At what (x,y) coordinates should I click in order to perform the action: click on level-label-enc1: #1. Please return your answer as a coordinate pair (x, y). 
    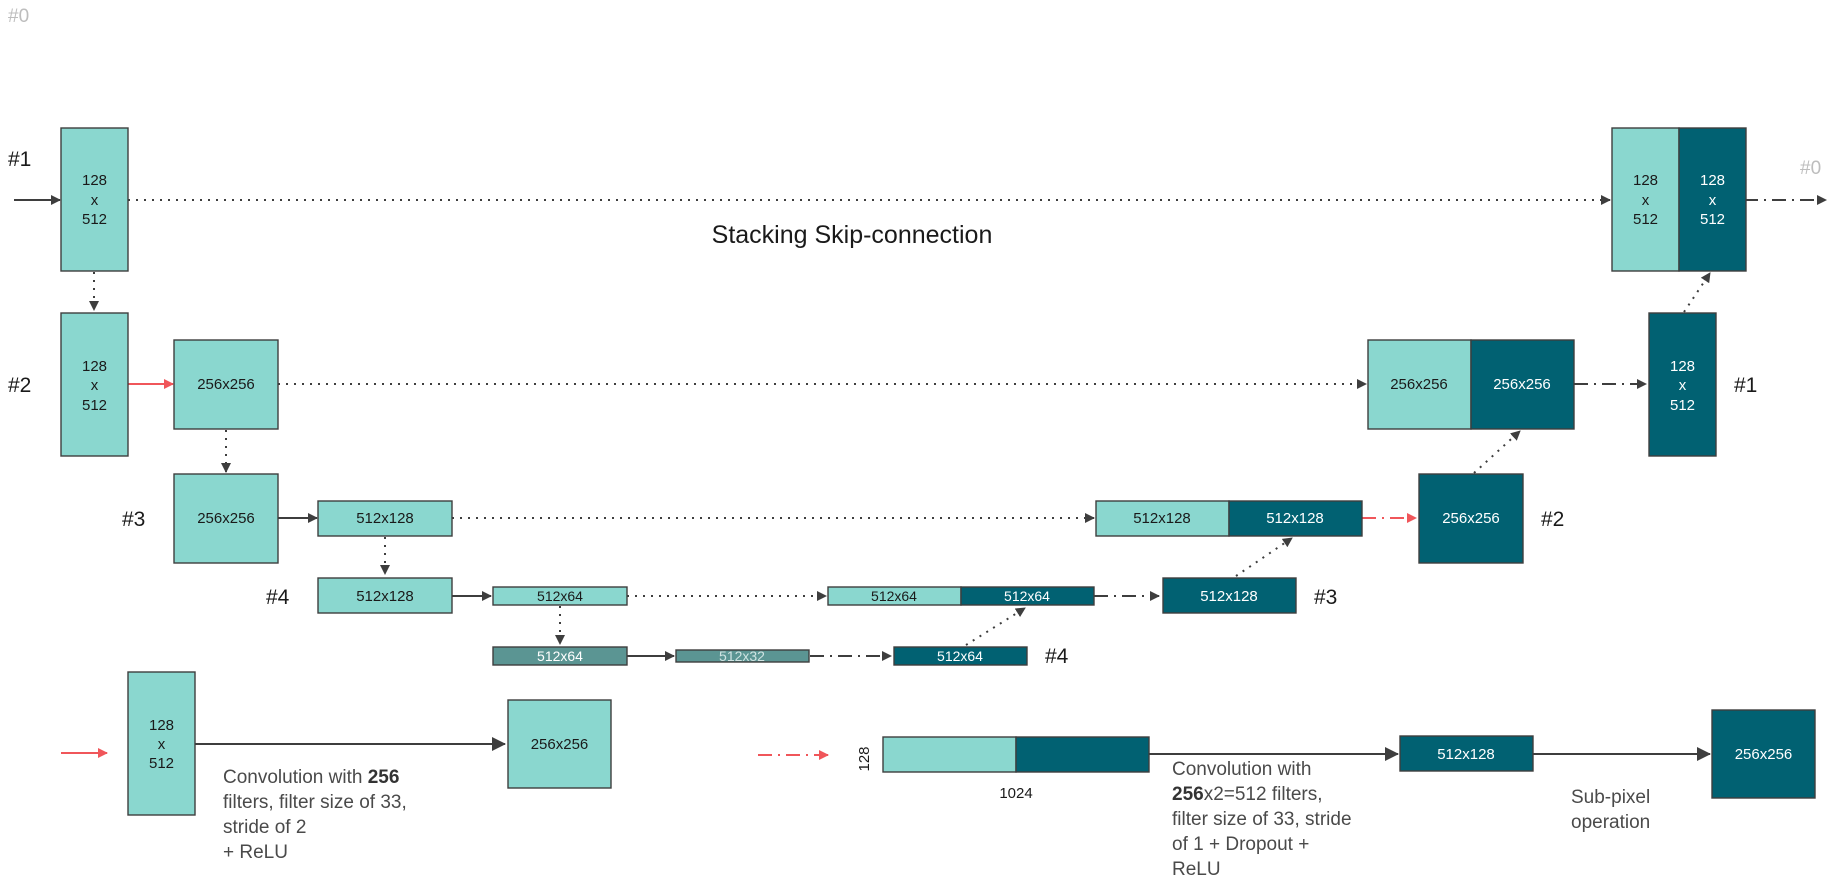
    Looking at the image, I should click on (19, 159).